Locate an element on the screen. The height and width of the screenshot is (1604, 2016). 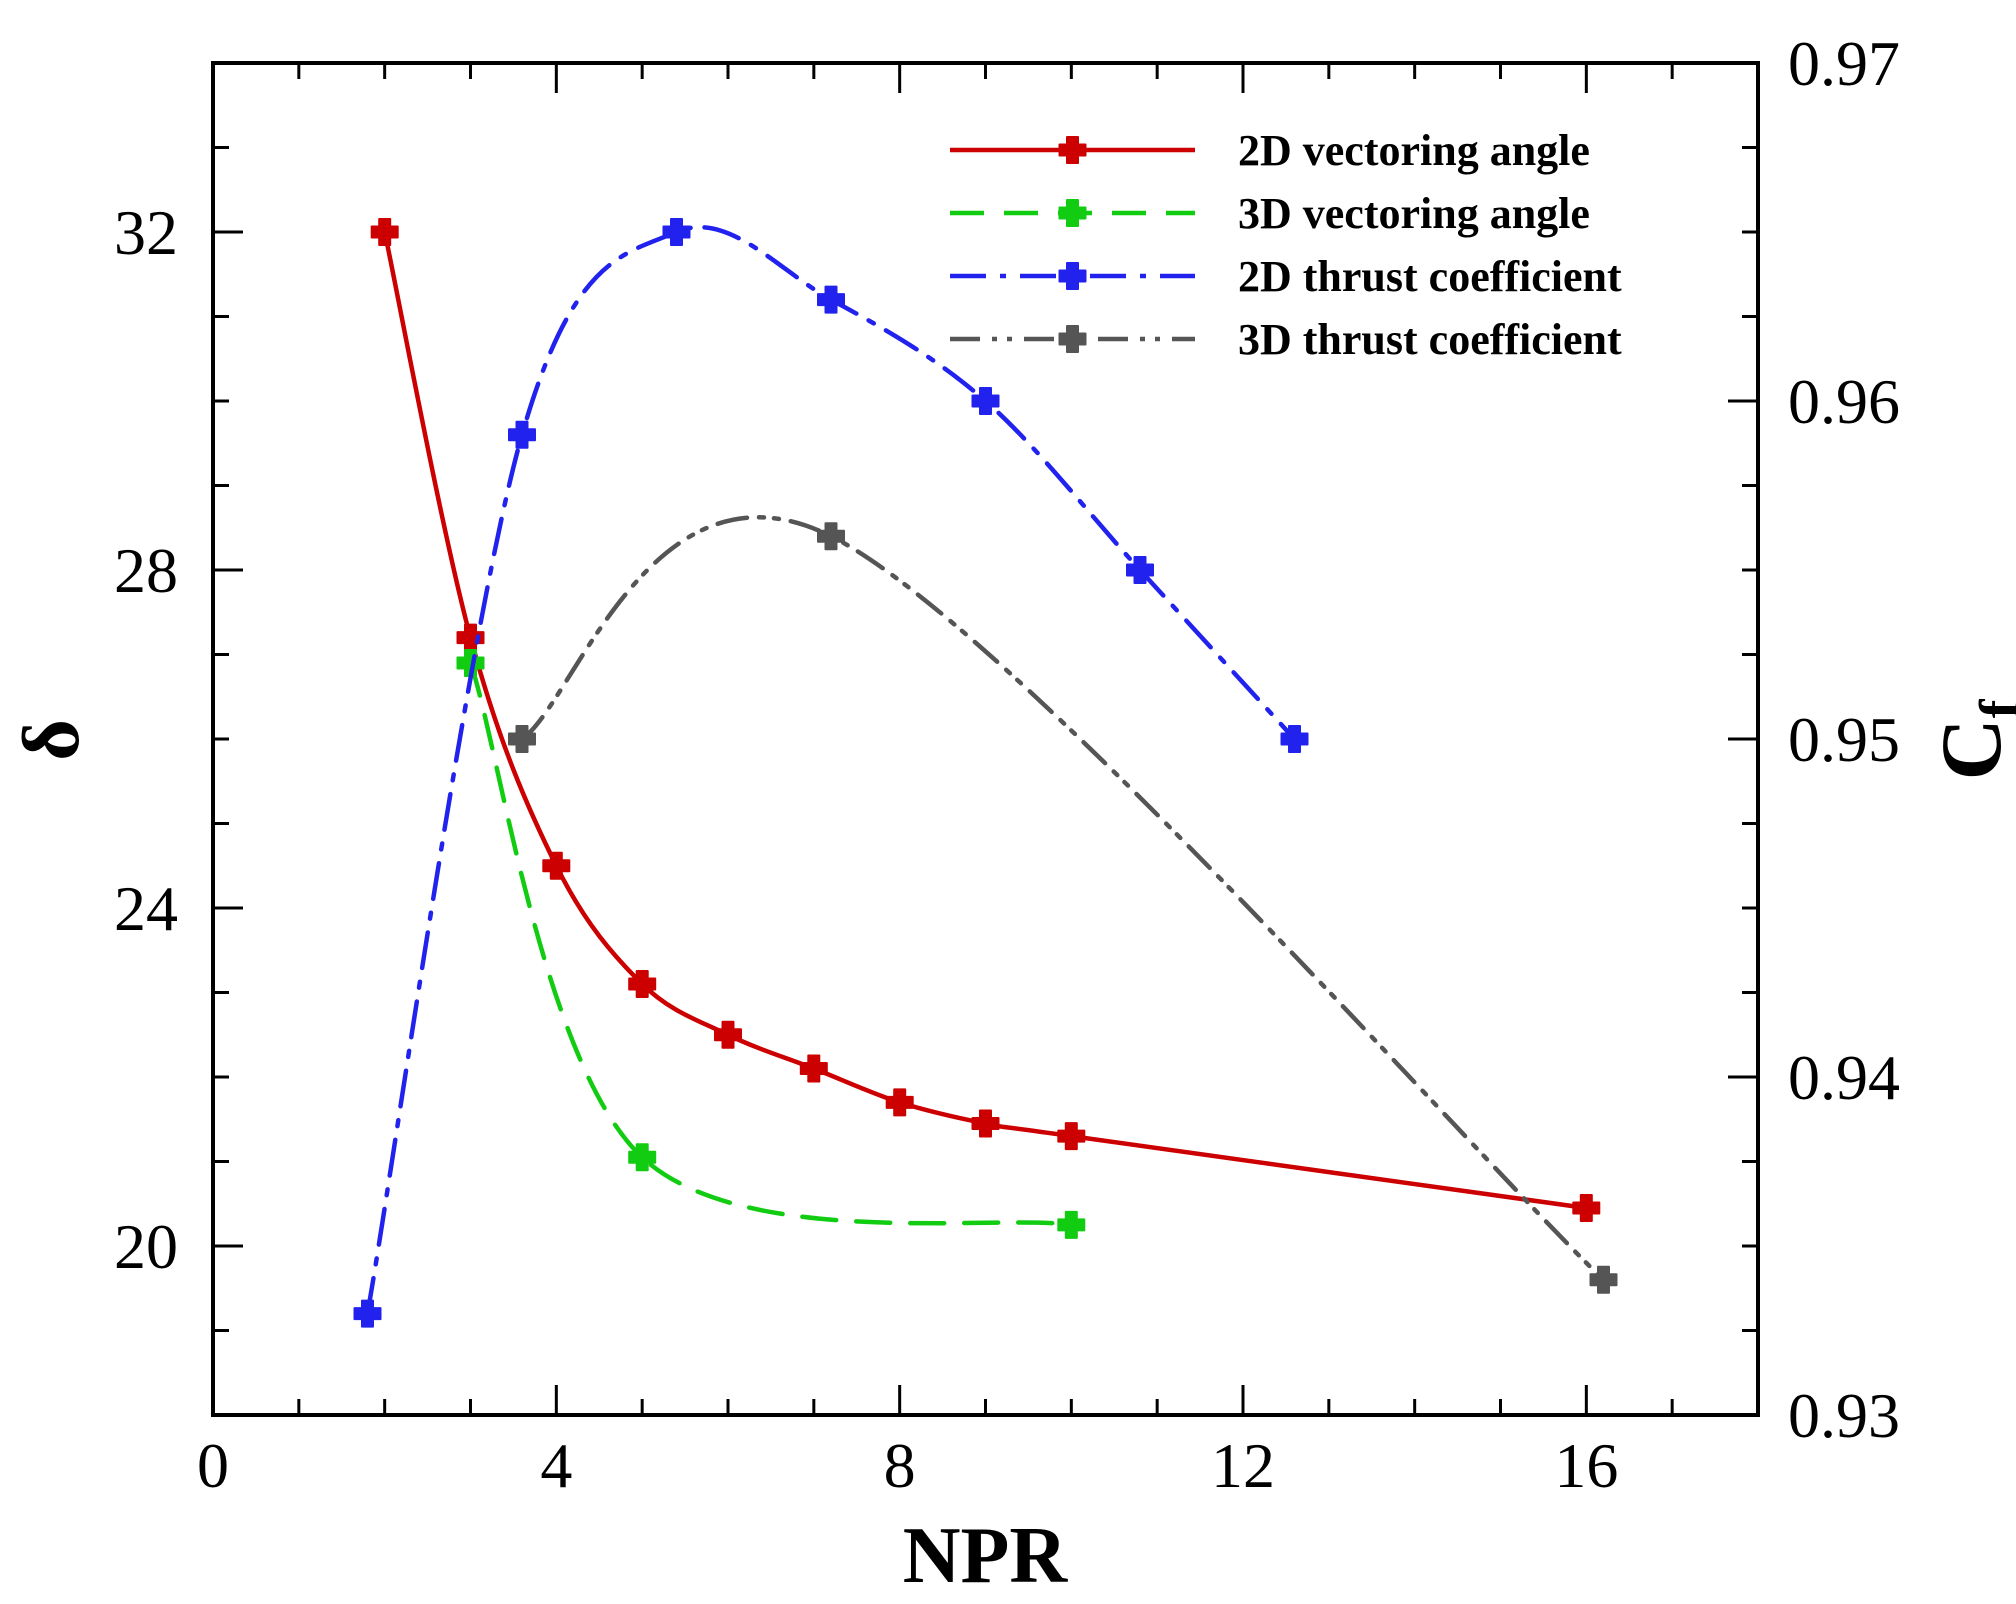
legend-marker-4-shape is located at coordinates (1072, 339).